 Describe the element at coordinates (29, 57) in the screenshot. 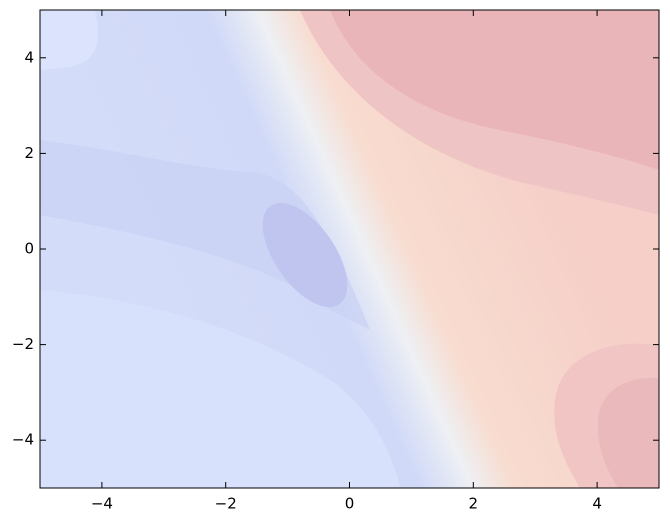

I see `y-tick-label: 4` at that location.